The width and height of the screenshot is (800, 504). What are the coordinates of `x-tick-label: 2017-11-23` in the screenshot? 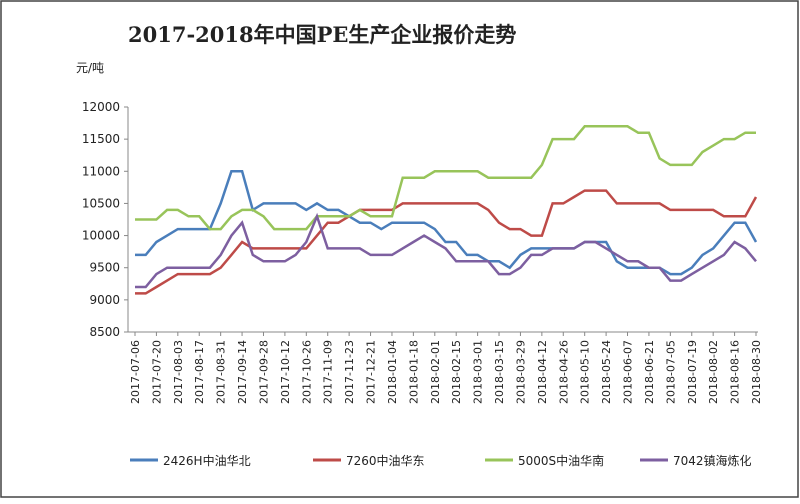 It's located at (349, 372).